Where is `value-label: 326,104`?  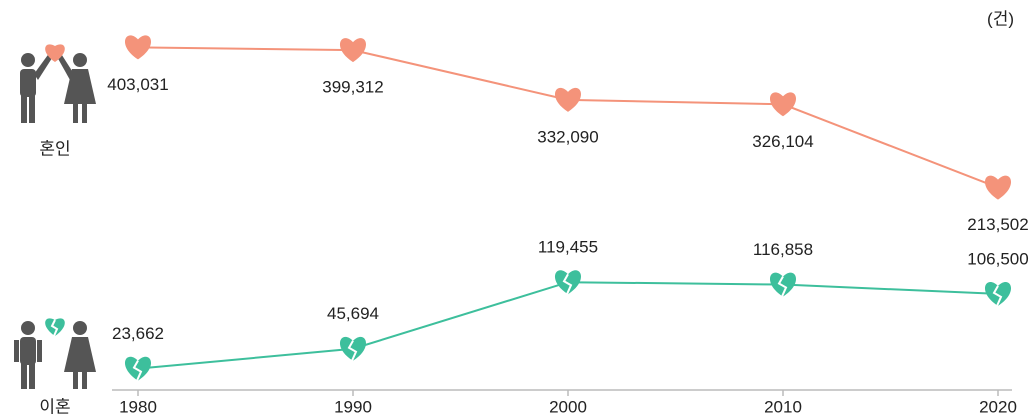 value-label: 326,104 is located at coordinates (782, 141).